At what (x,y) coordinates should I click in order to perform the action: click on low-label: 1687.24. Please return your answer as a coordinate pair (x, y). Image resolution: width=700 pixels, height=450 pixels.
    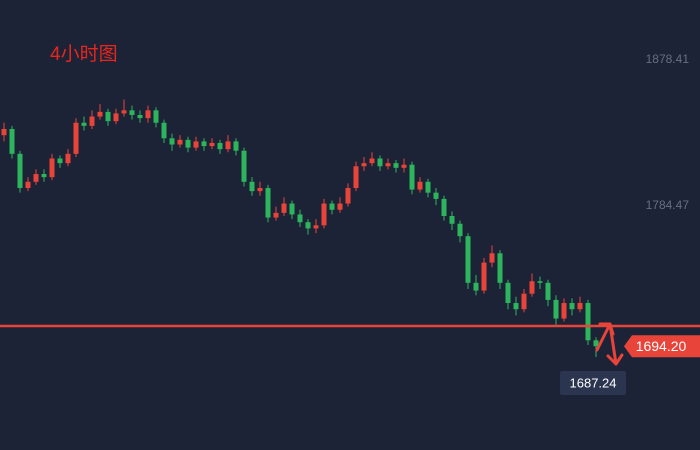
    Looking at the image, I should click on (593, 382).